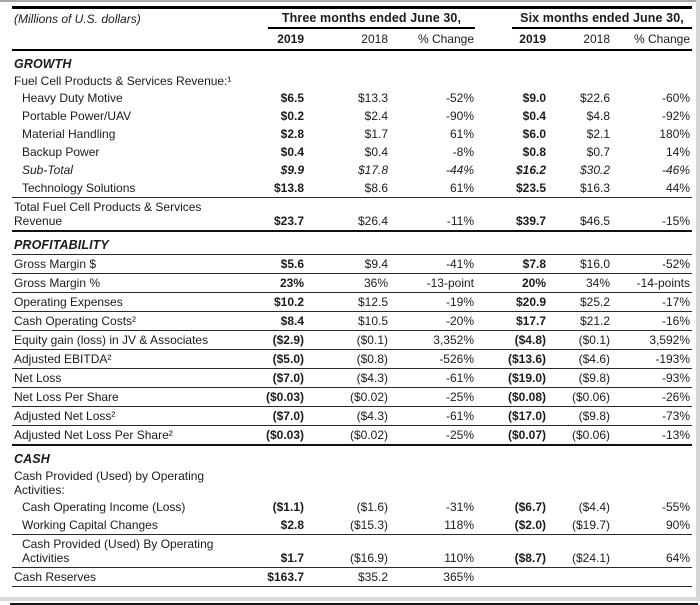 Image resolution: width=700 pixels, height=605 pixels. Describe the element at coordinates (580, 359) in the screenshot. I see `cell-value: ($4.6)` at that location.